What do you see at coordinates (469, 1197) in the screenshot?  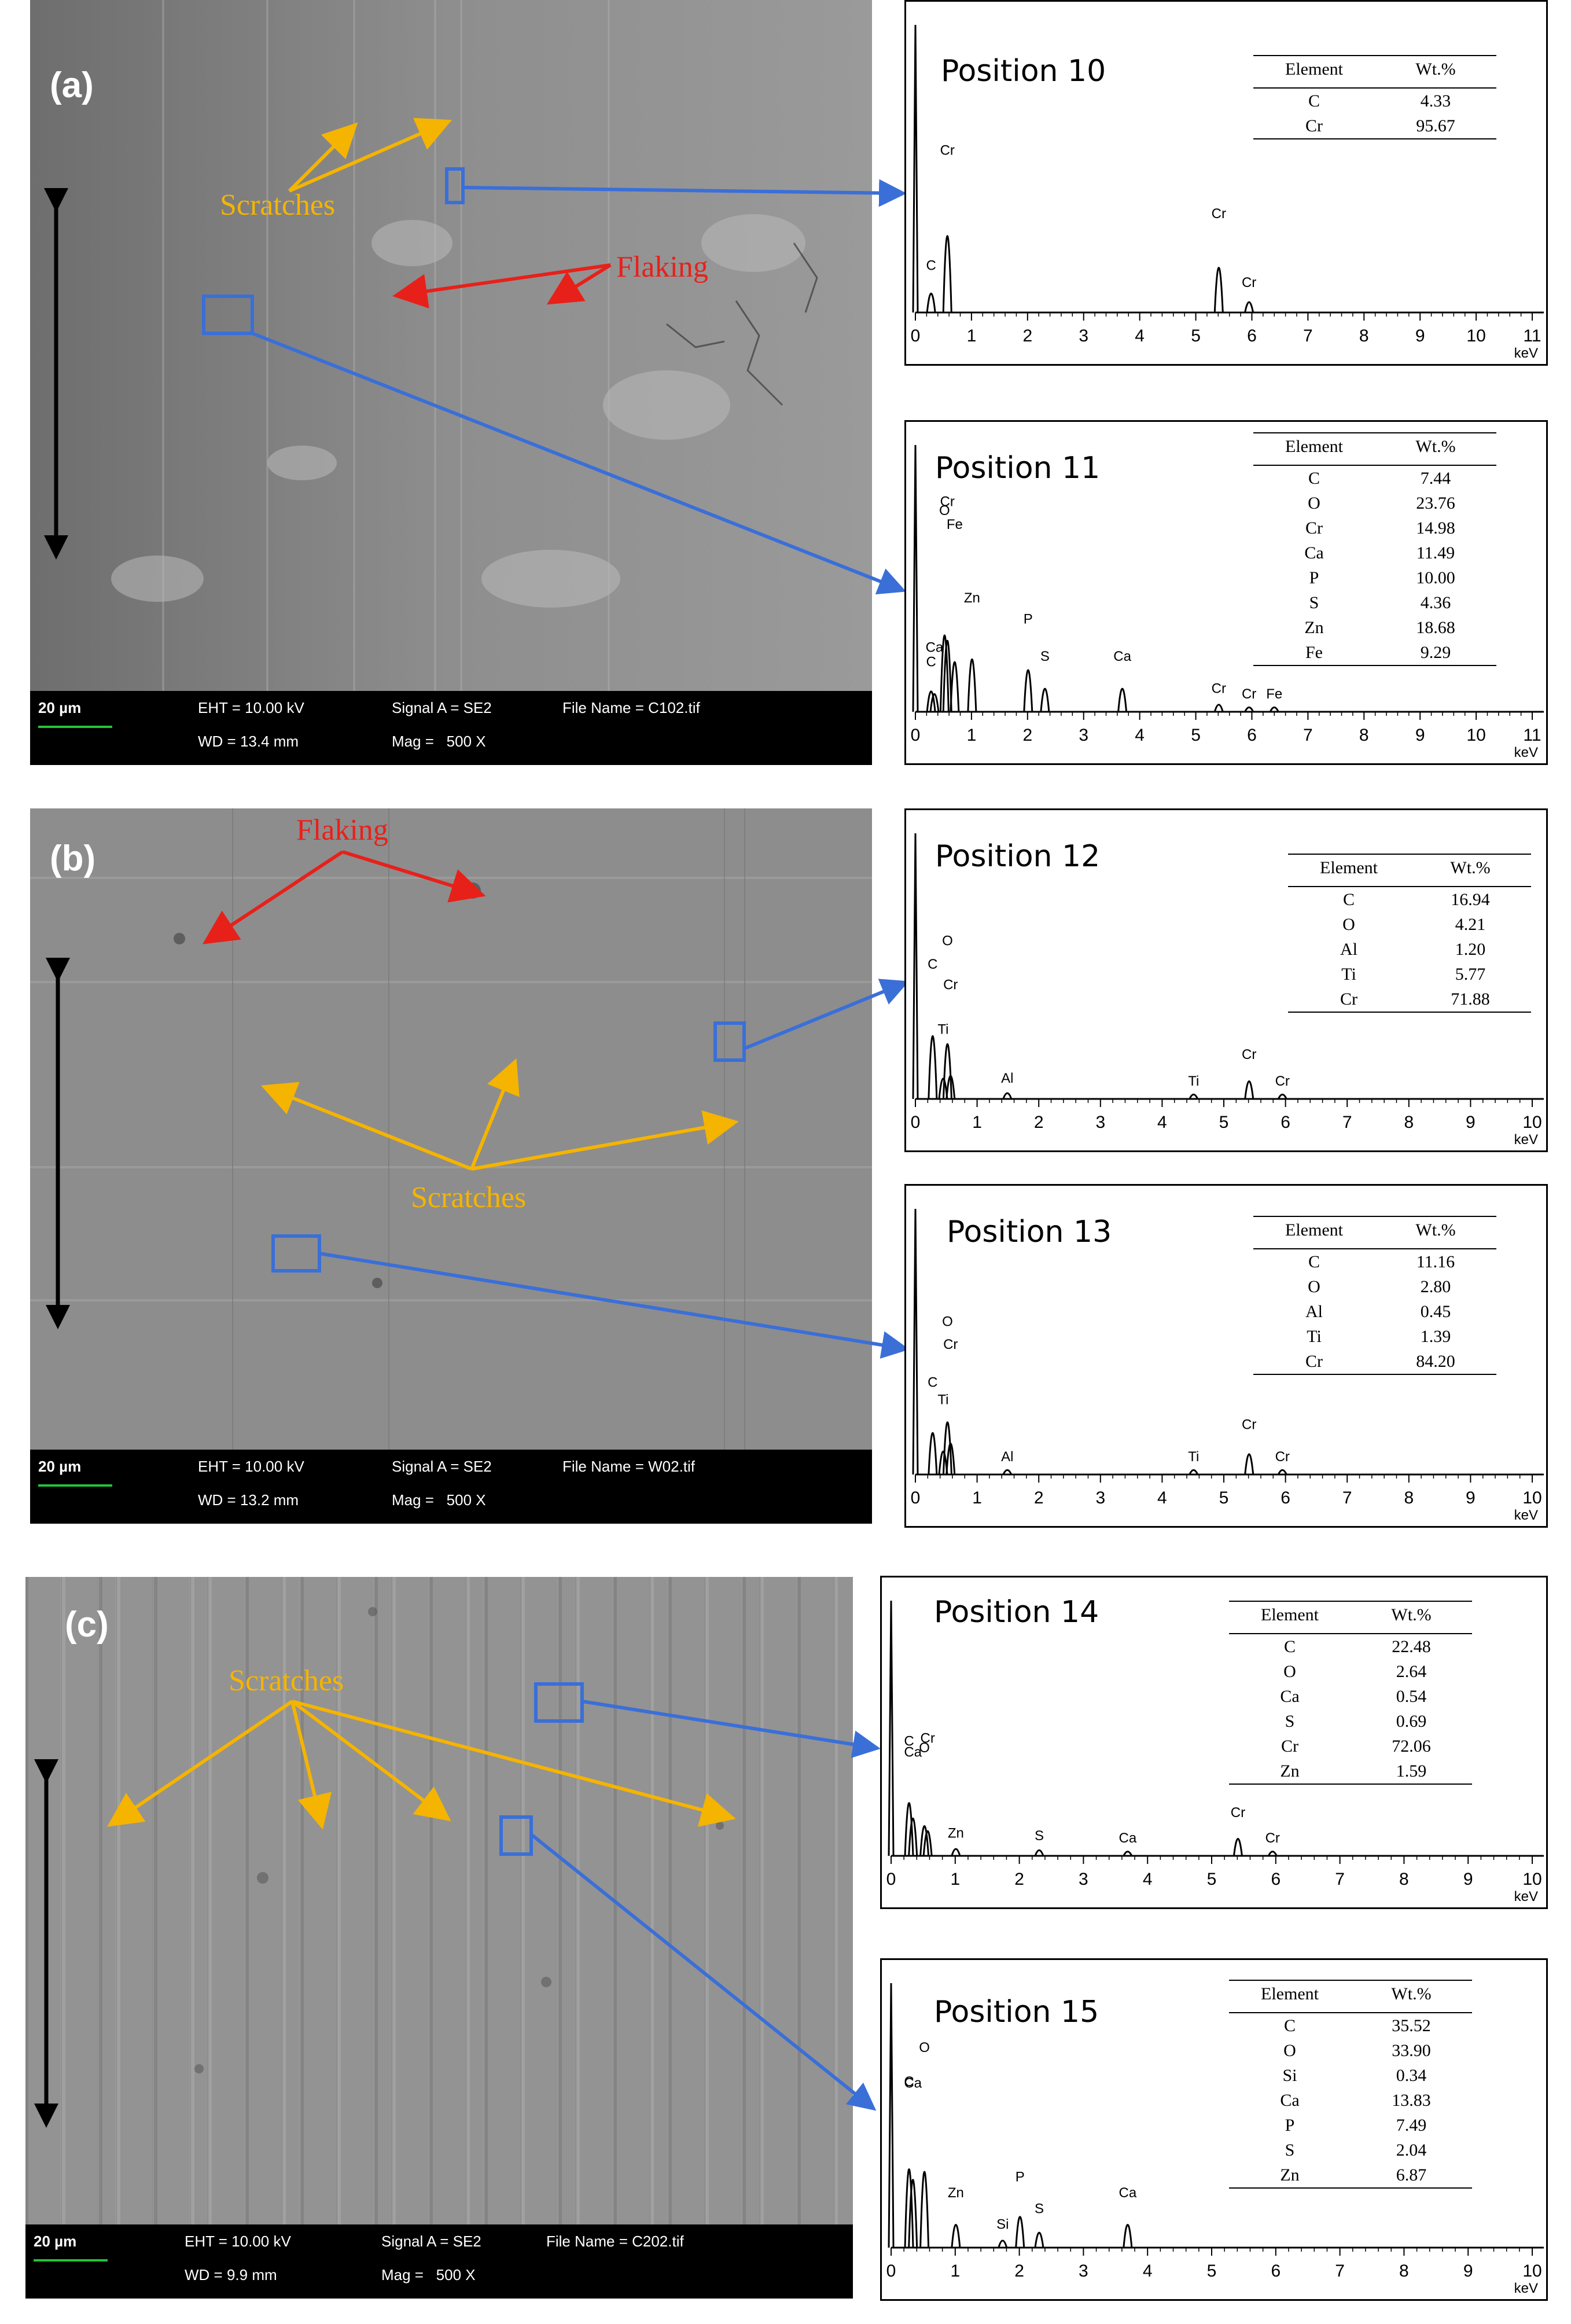 I see `annotation-scratches-b: Scratches` at bounding box center [469, 1197].